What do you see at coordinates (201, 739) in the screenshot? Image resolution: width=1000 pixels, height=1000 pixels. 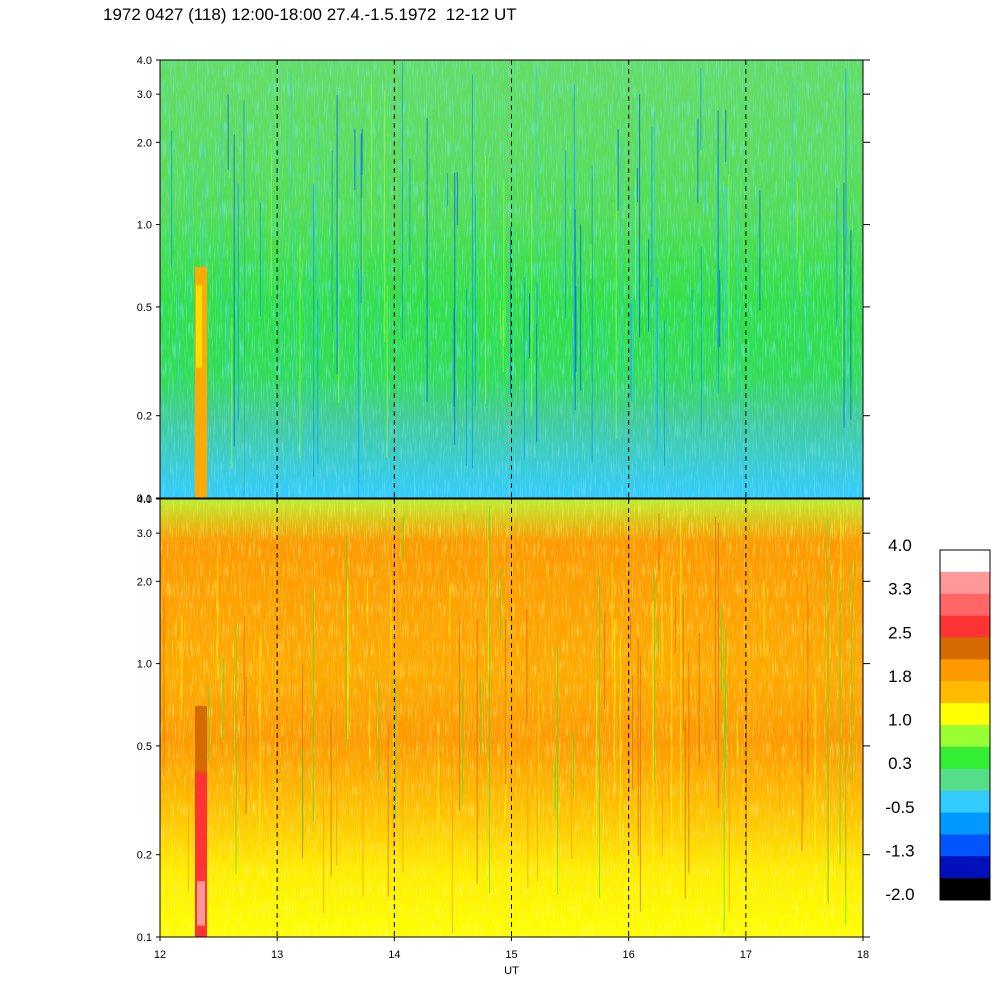 I see `burst-feature-bottom-upper` at bounding box center [201, 739].